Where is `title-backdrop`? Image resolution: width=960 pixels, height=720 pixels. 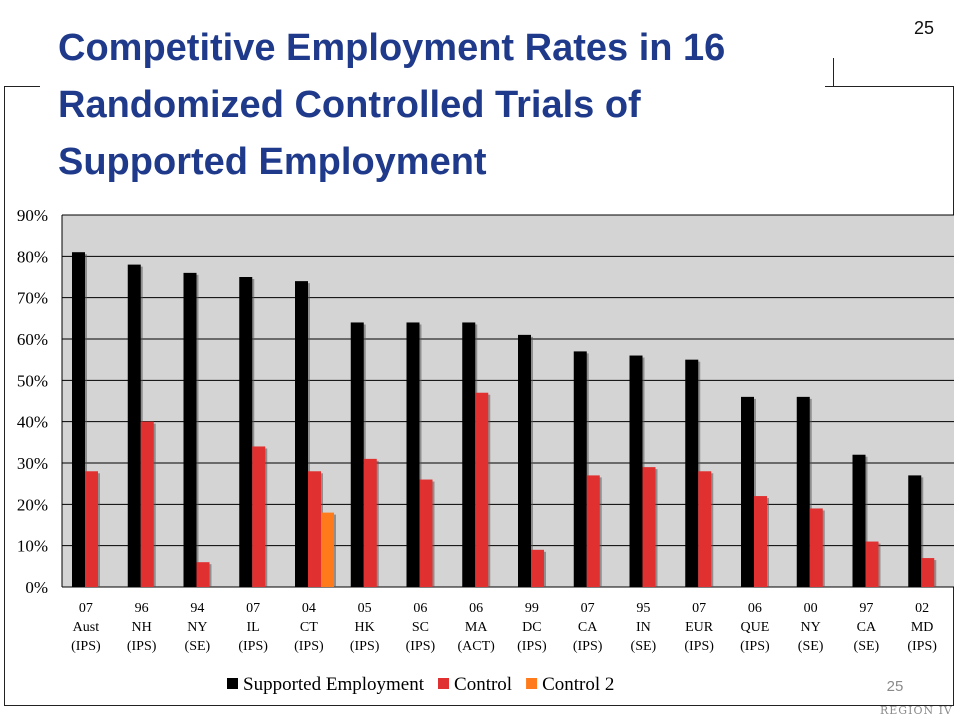
title-backdrop is located at coordinates (432, 120).